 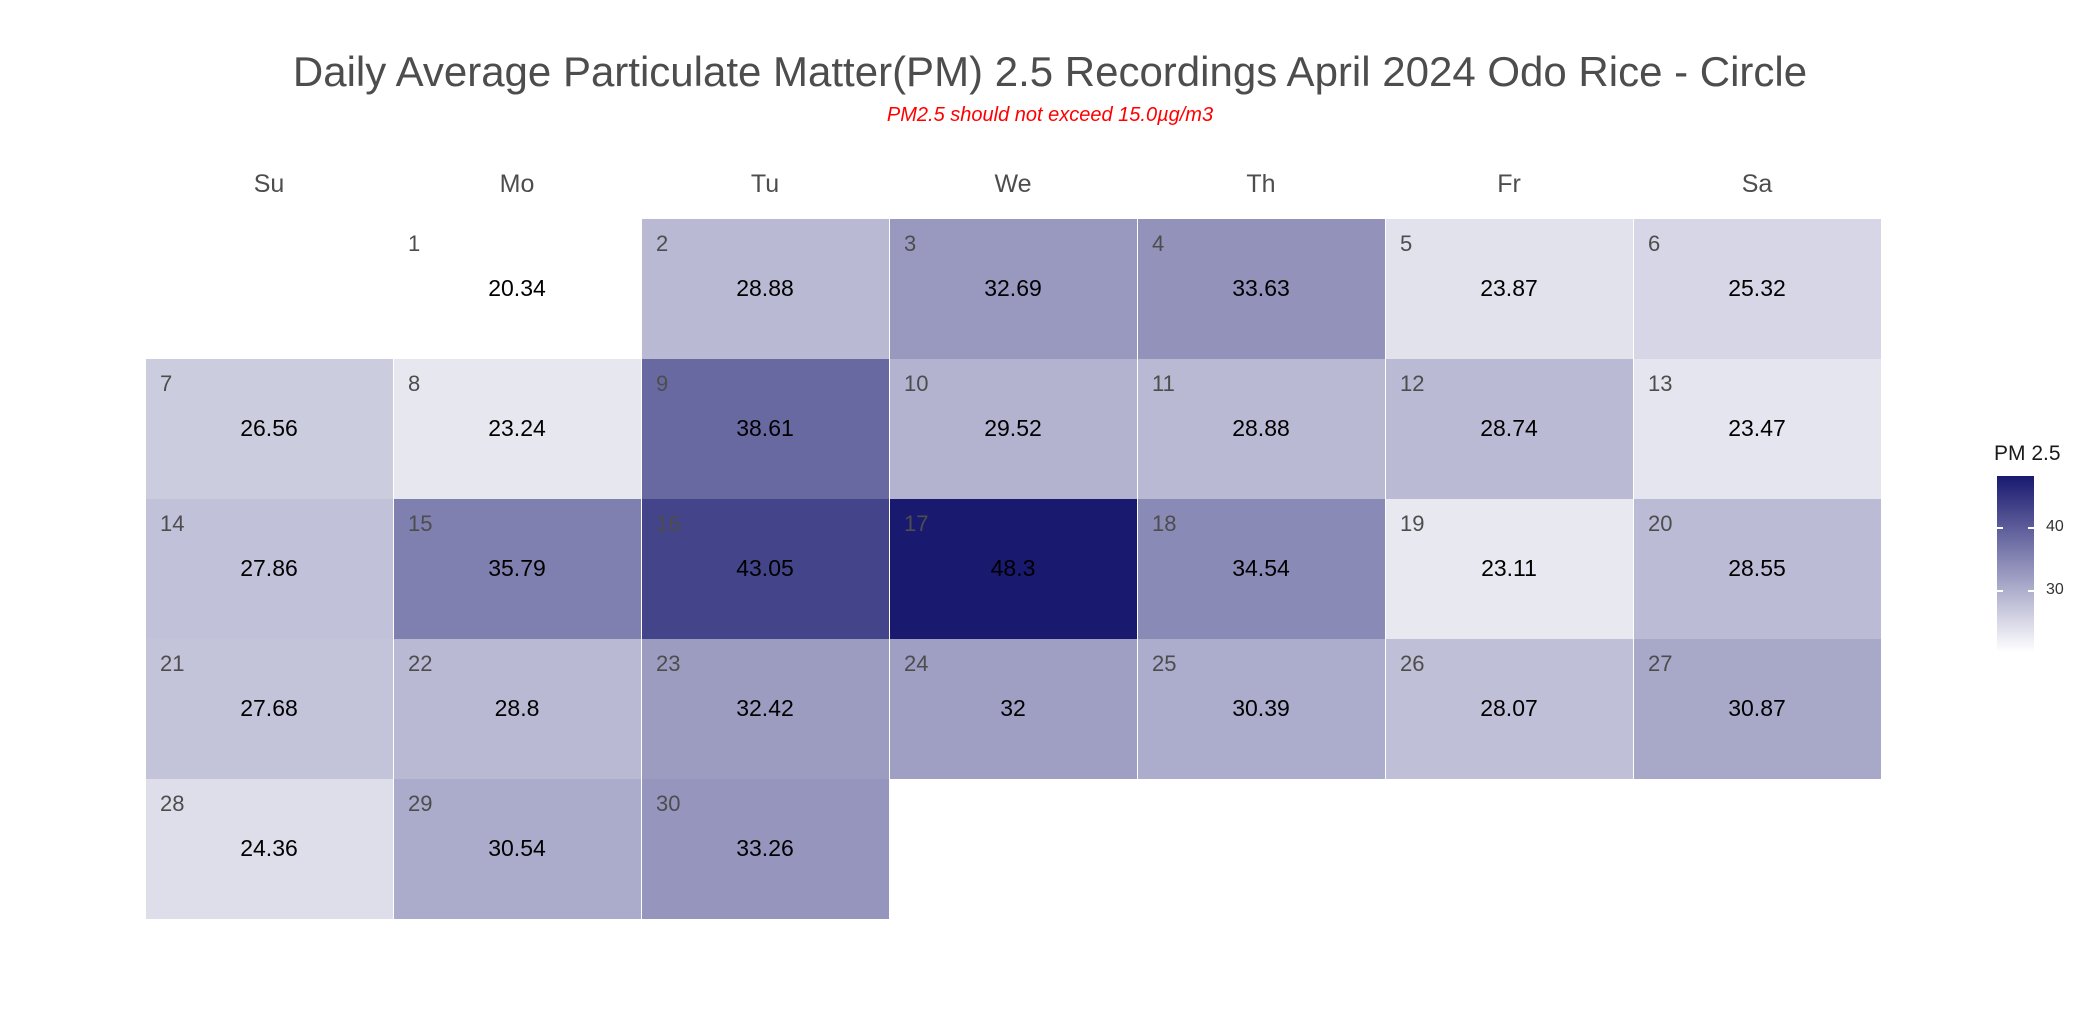 I want to click on pm25-value-label: 28.55, so click(x=1757, y=568).